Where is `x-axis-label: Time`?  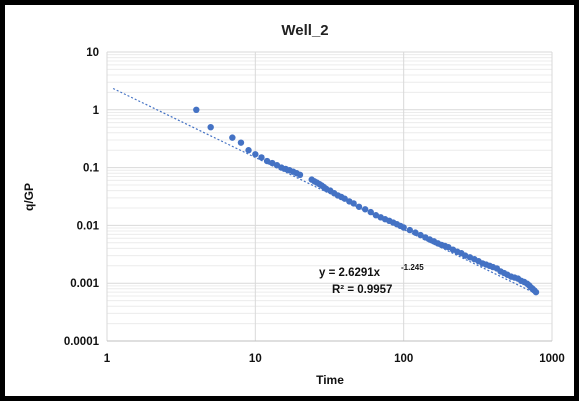 x-axis-label: Time is located at coordinates (330, 380).